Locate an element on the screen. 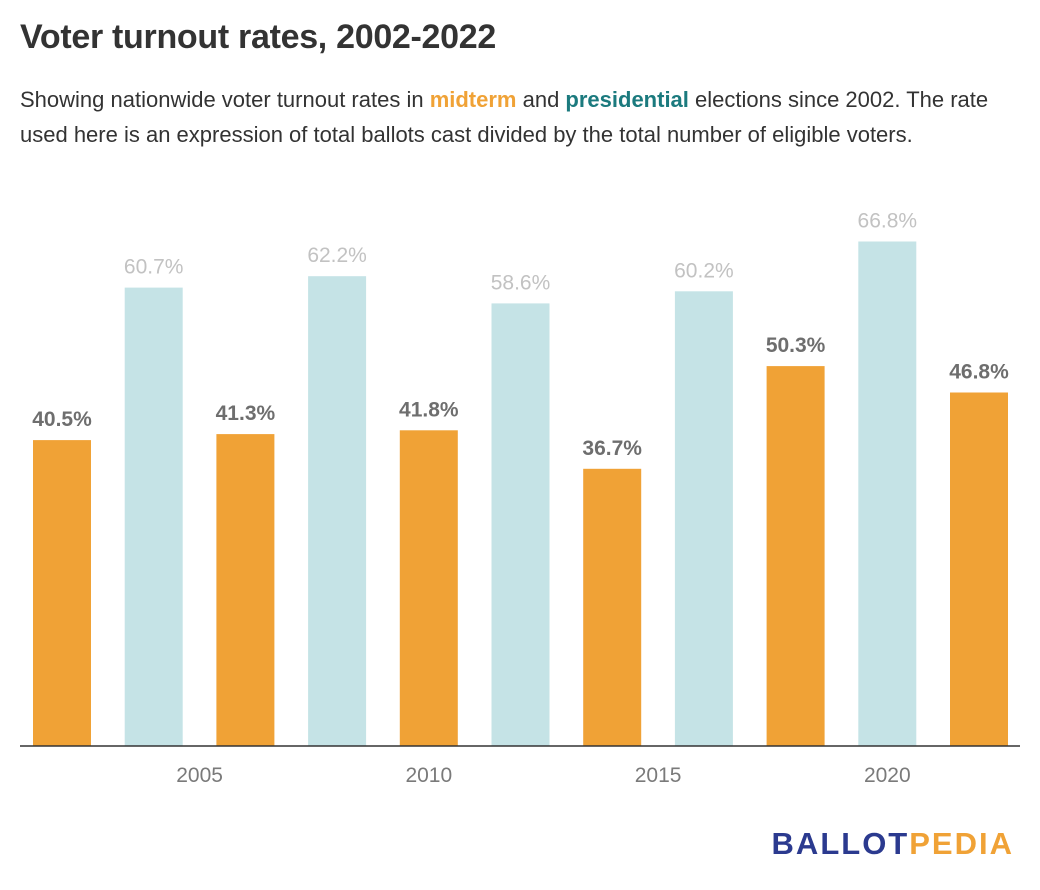 This screenshot has width=1040, height=890. data-label-2002: 40.5% is located at coordinates (62, 419).